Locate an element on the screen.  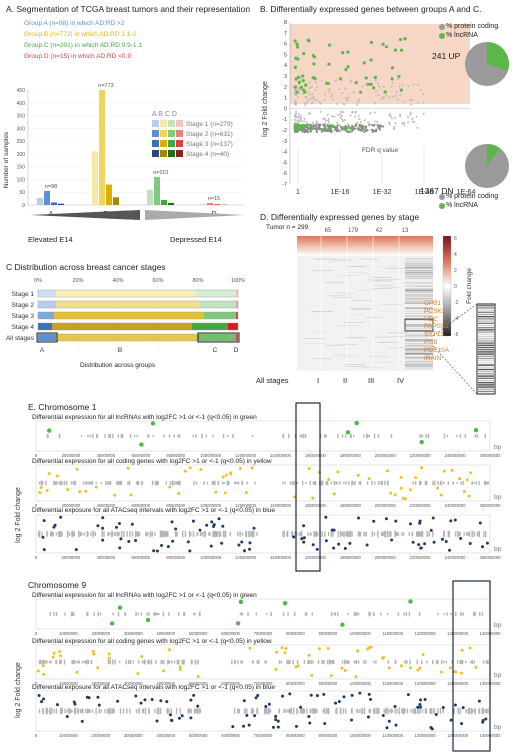
d-bar-tick: -6 is located at coordinates (456, 335).